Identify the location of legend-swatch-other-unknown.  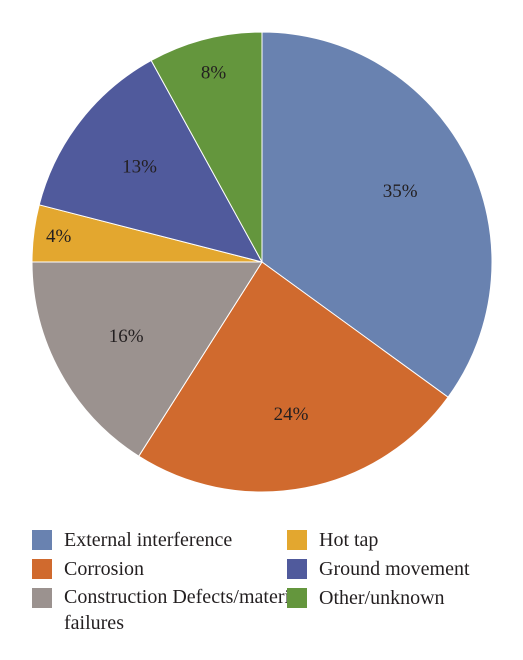
(297, 598).